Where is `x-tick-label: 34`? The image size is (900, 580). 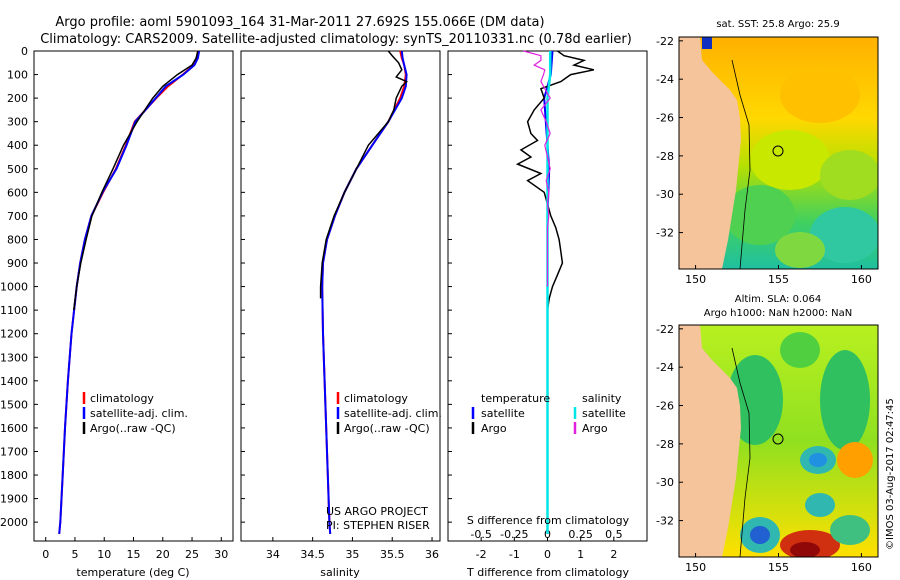
x-tick-label: 34 is located at coordinates (273, 554).